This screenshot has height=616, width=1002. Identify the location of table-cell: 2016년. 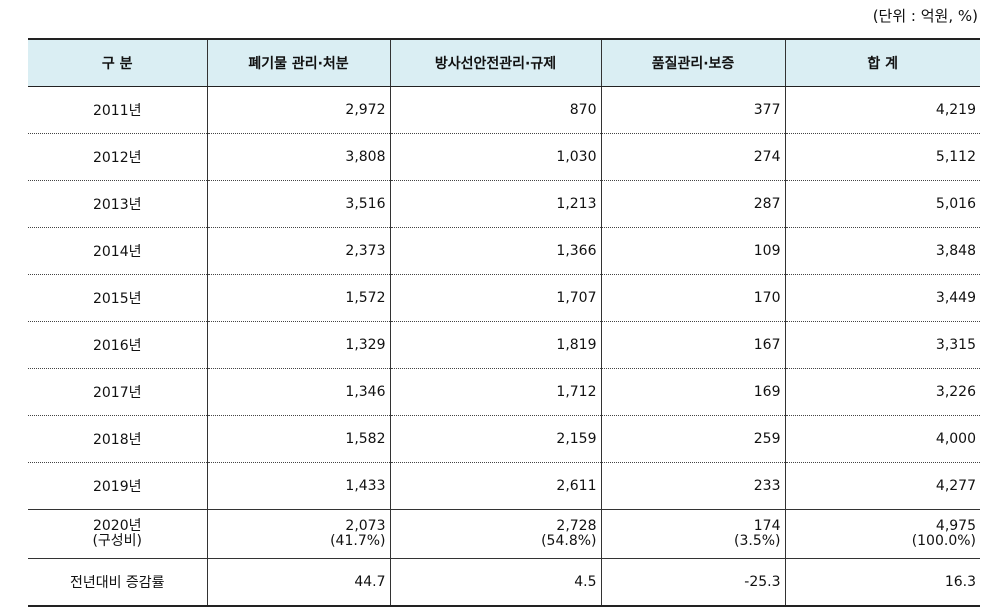
(117, 345).